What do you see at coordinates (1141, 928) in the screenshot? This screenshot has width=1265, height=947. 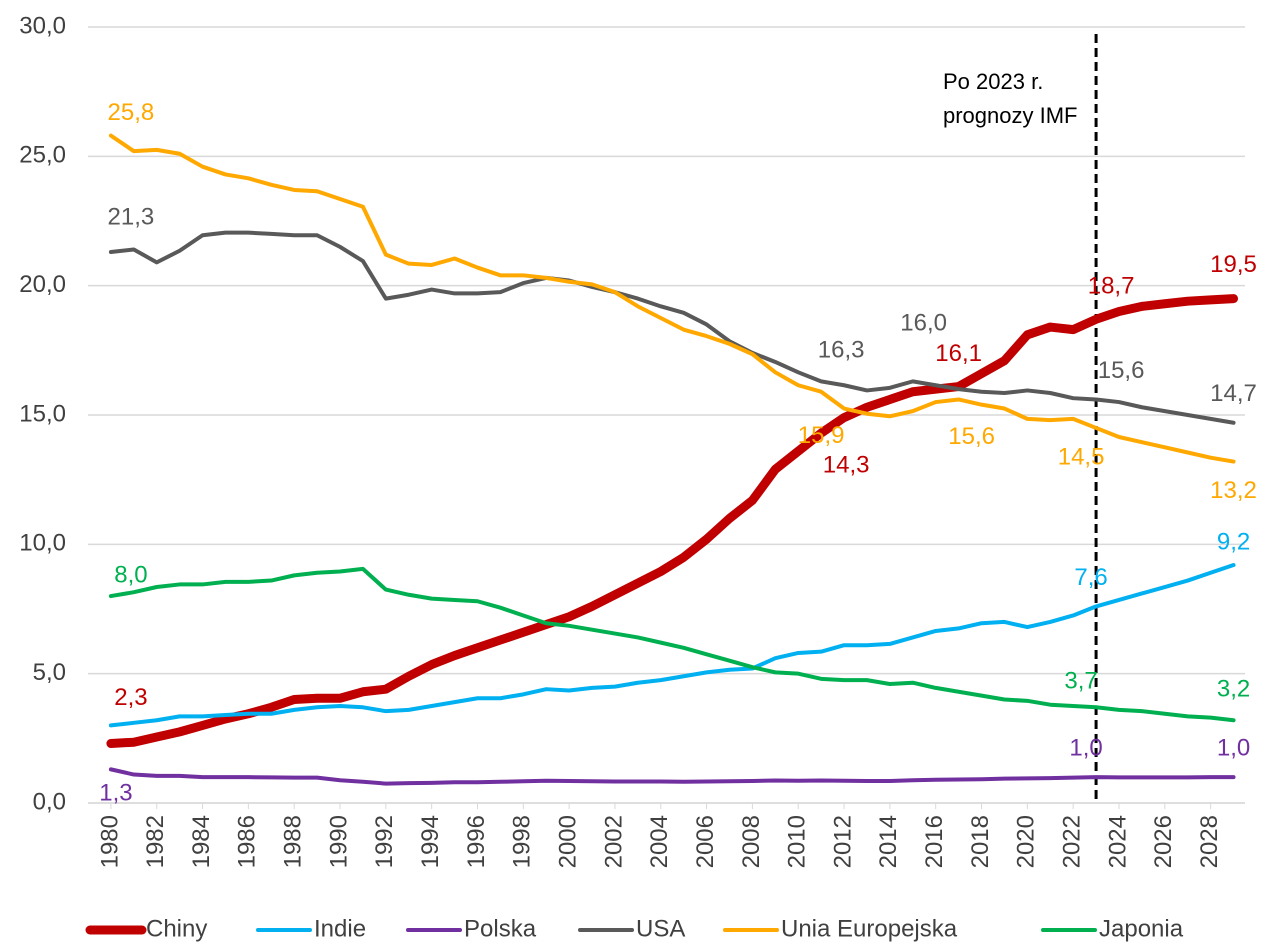 I see `legend-label: Japonia` at bounding box center [1141, 928].